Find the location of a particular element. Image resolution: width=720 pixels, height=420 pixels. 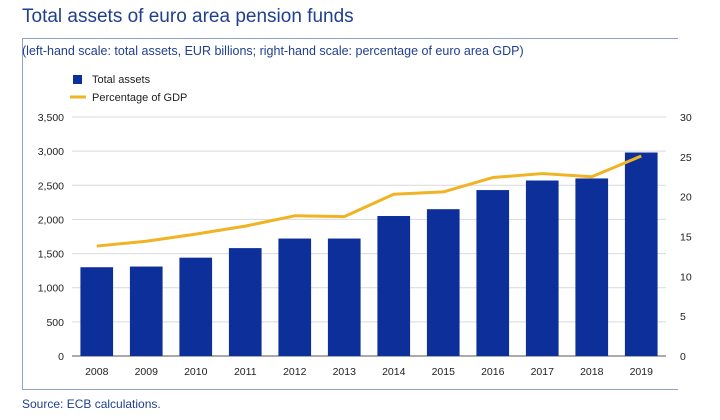

y-tick-label: 3,500 is located at coordinates (51, 118).